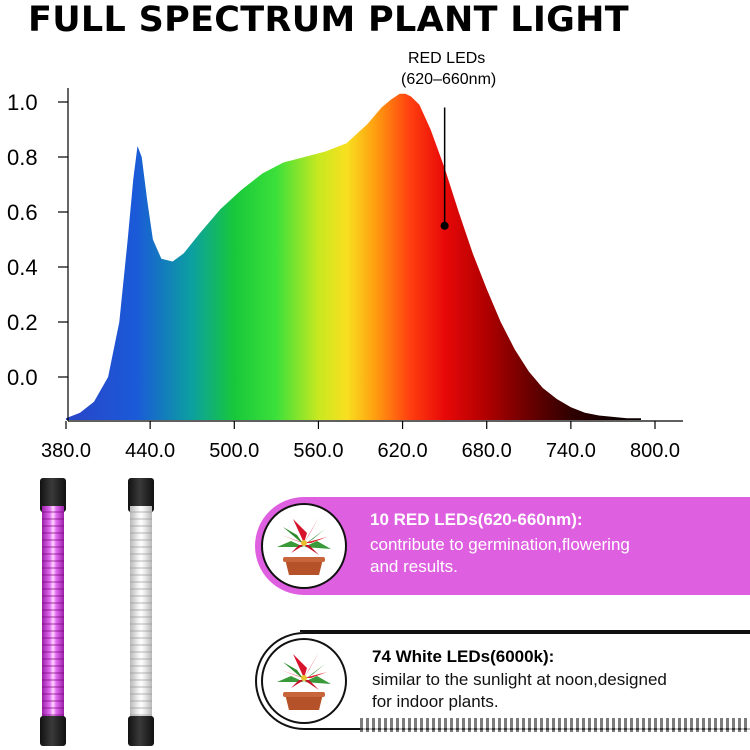 Image resolution: width=750 pixels, height=750 pixels. I want to click on x-tick-label: 740.0, so click(571, 451).